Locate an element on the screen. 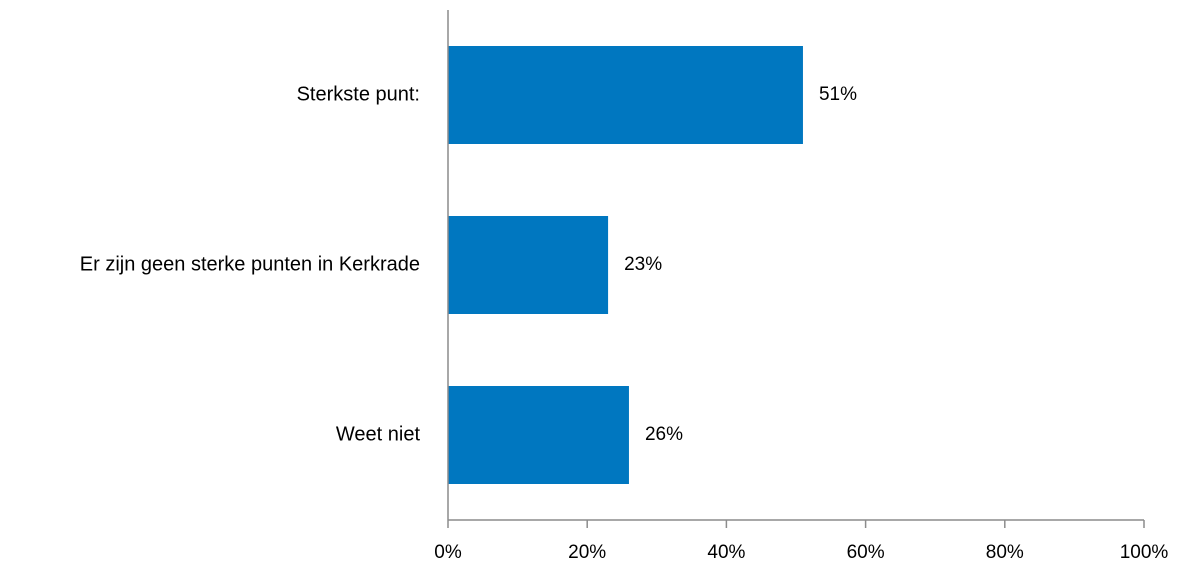 Image resolution: width=1181 pixels, height=572 pixels. data-label: 26% is located at coordinates (664, 434).